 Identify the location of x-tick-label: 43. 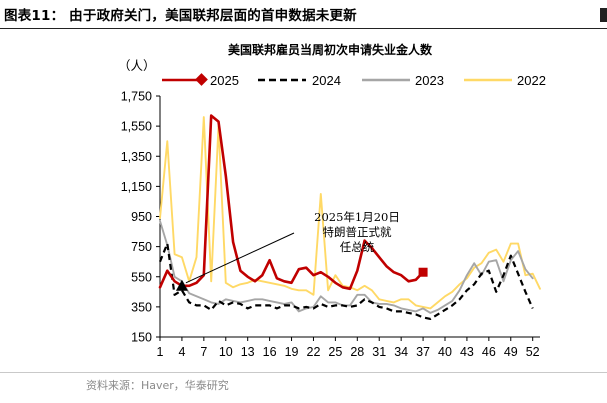
(467, 352).